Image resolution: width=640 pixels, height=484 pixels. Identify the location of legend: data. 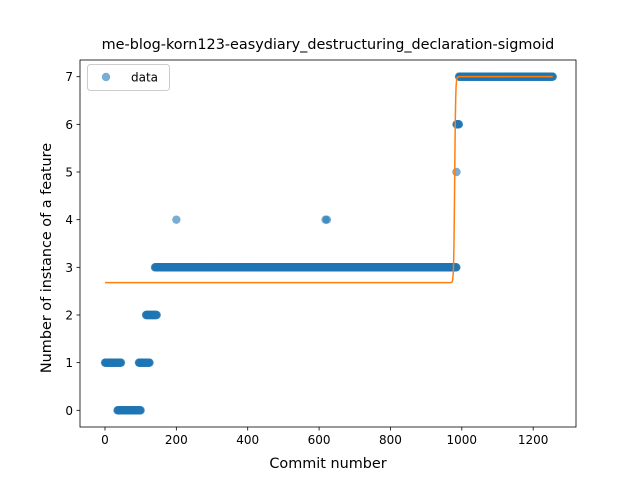
(128, 77).